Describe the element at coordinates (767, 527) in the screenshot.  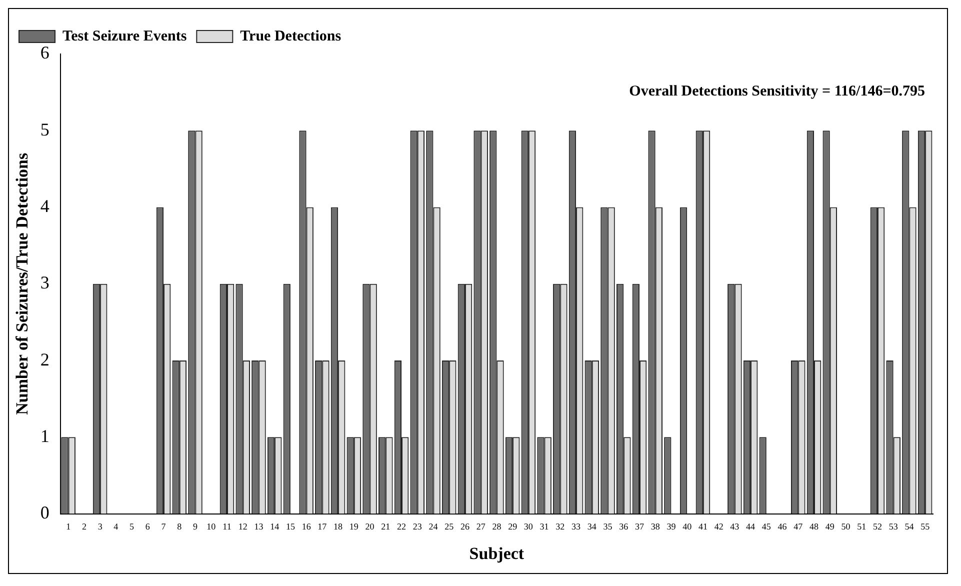
I see `x-tick-label: 45` at that location.